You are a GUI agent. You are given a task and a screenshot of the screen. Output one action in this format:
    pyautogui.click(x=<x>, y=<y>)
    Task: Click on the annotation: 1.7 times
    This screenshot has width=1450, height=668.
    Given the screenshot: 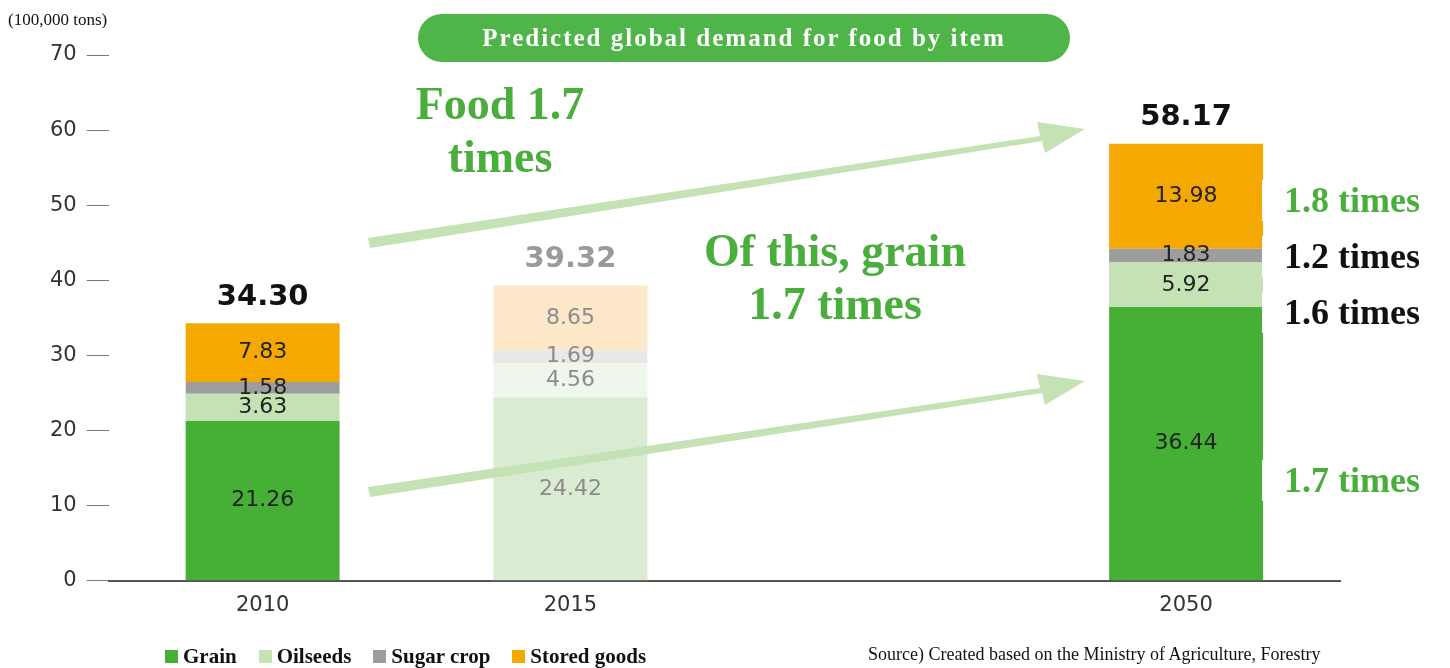 What is the action you would take?
    pyautogui.click(x=1352, y=481)
    